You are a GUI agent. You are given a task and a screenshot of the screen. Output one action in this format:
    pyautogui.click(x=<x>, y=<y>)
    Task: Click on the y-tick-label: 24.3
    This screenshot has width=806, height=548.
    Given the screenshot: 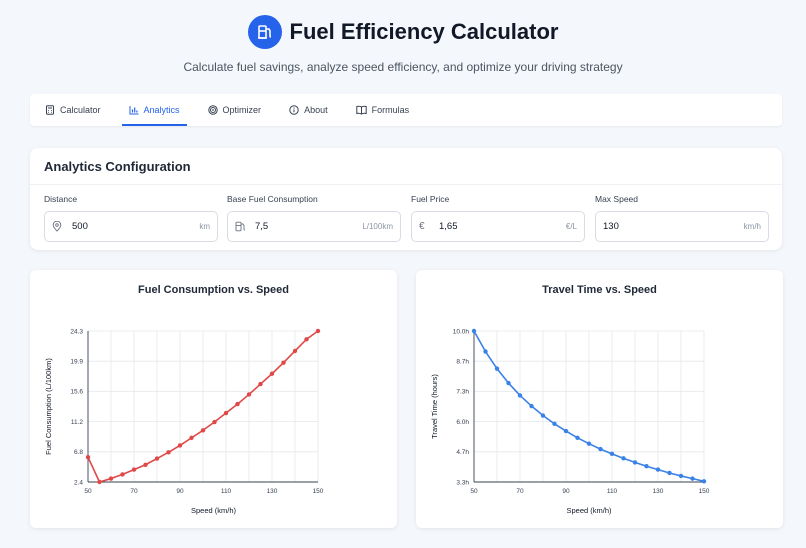 What is the action you would take?
    pyautogui.click(x=76, y=331)
    